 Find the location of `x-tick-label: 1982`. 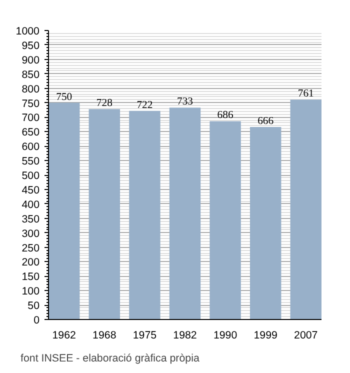

x-tick-label: 1982 is located at coordinates (185, 336).